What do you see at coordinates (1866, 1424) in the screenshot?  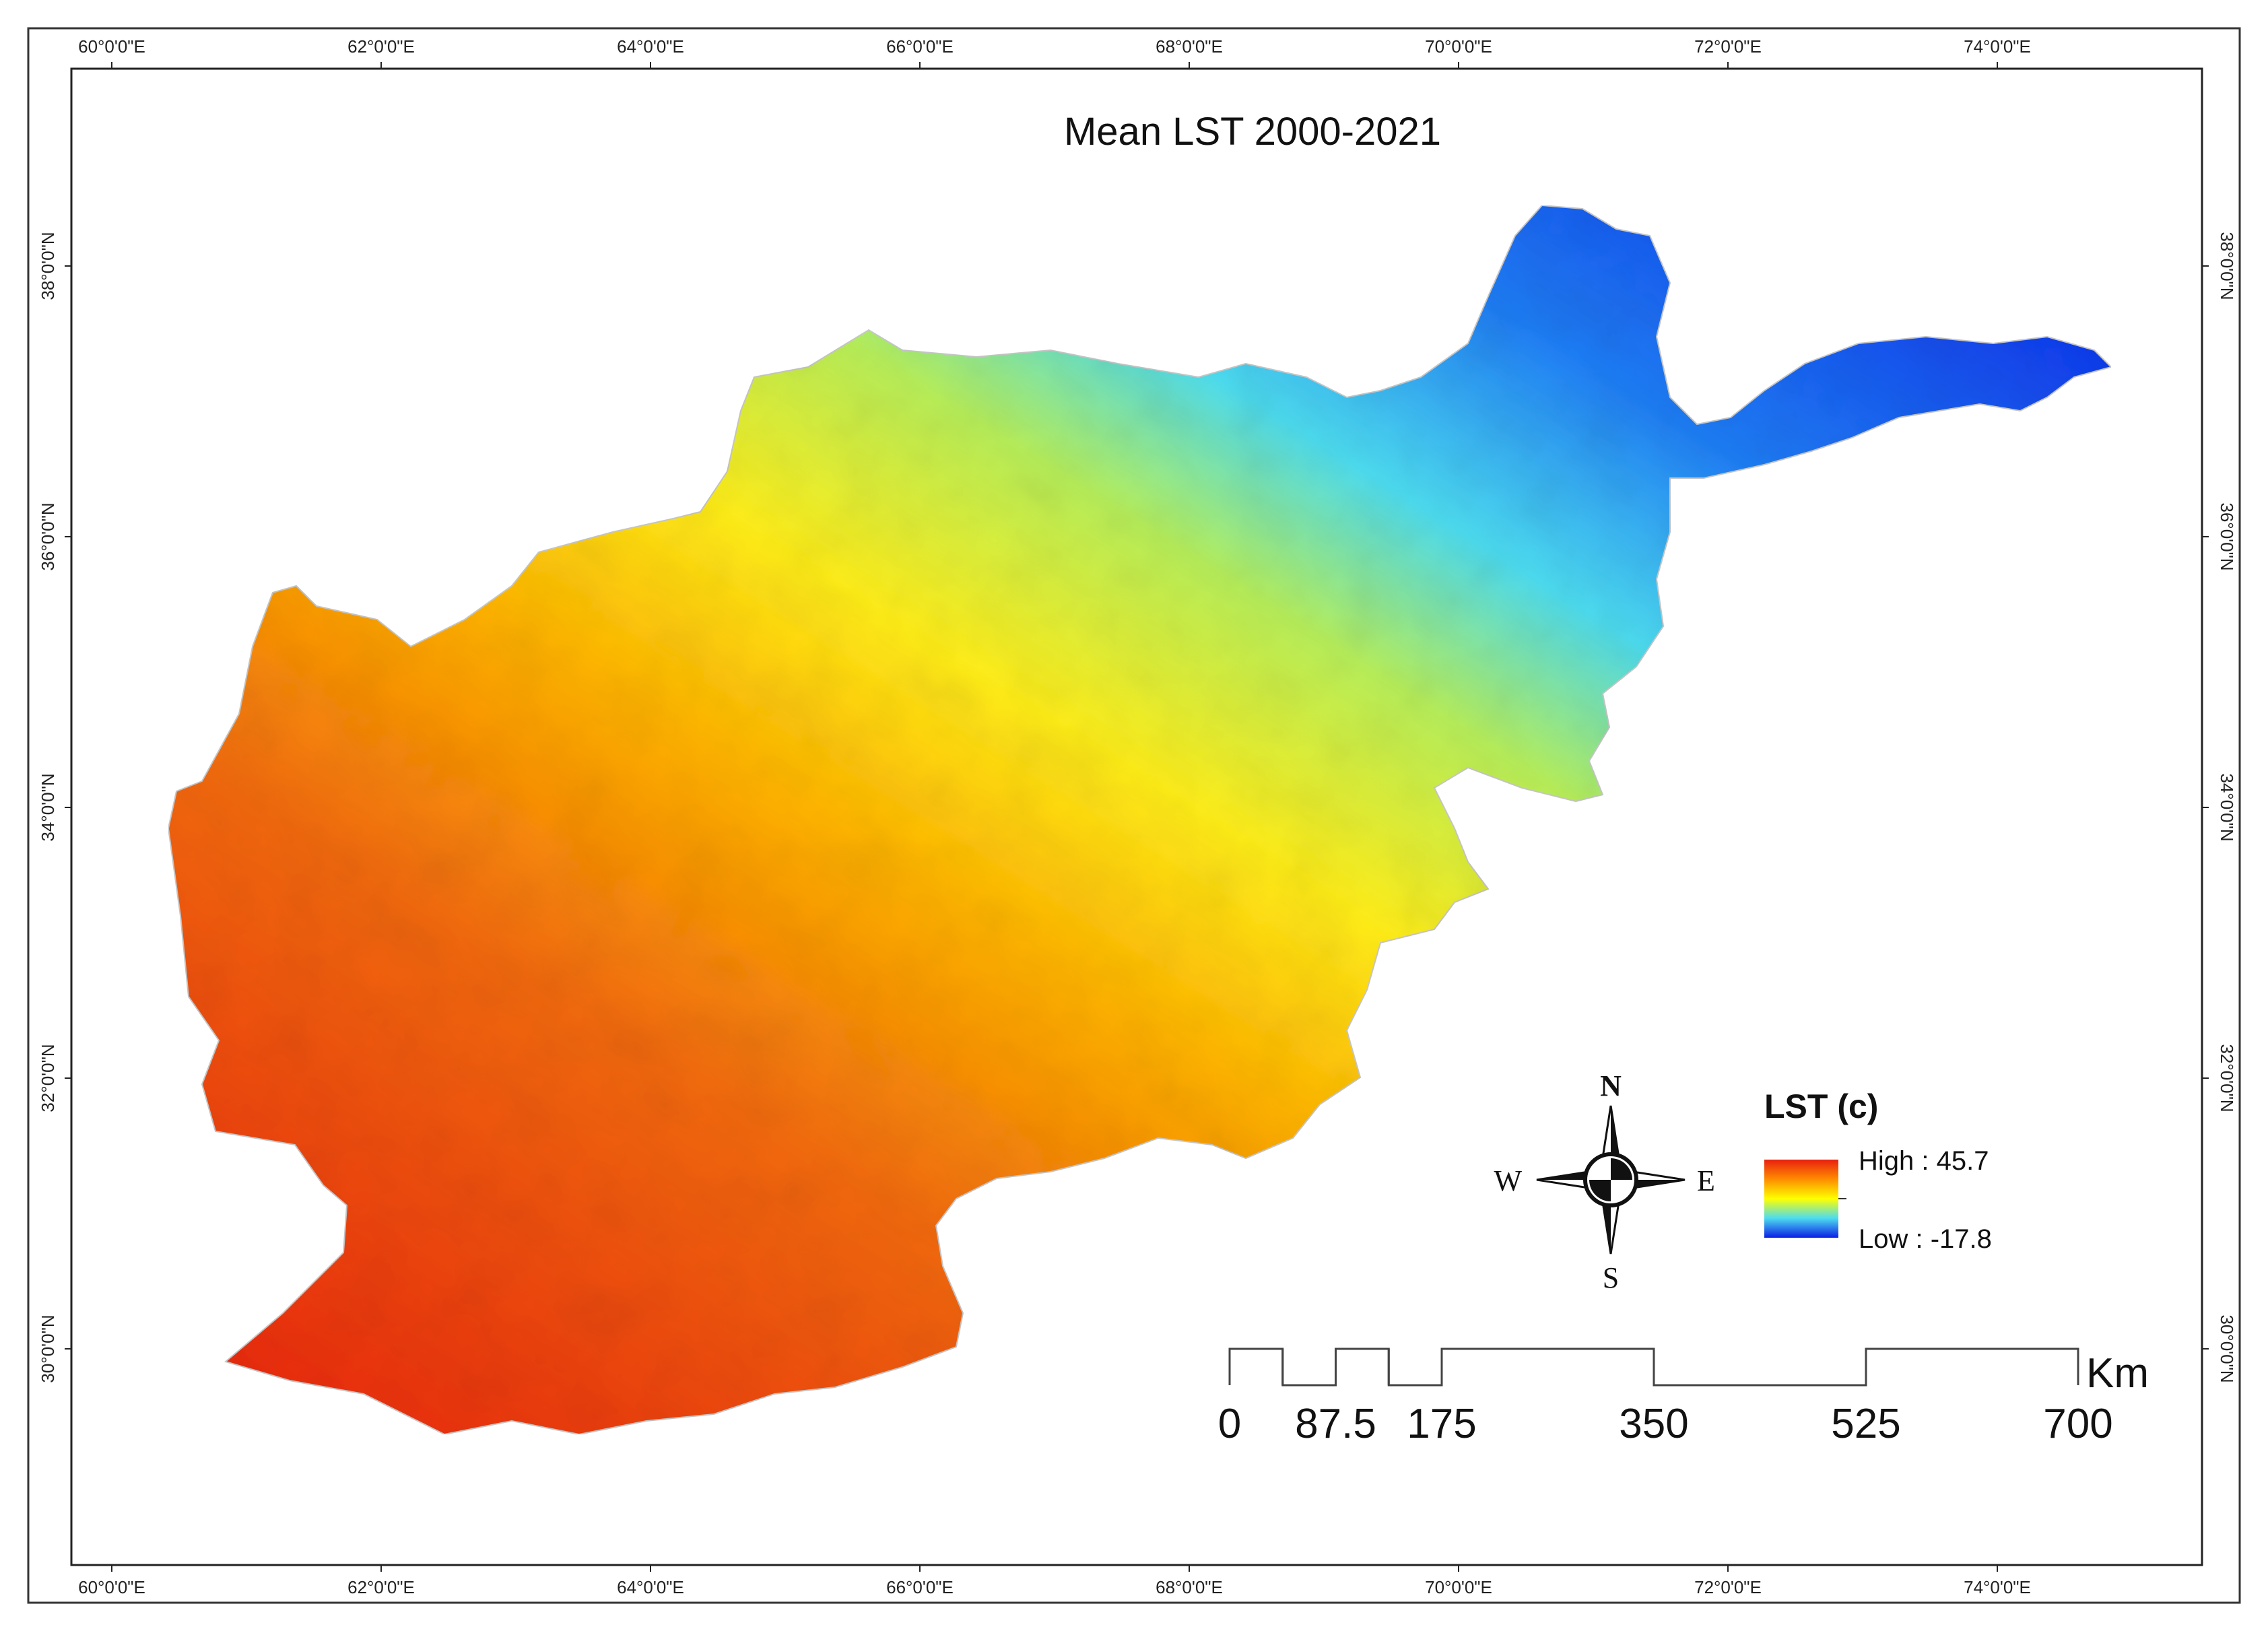 I see `scale-bar-label: 525` at bounding box center [1866, 1424].